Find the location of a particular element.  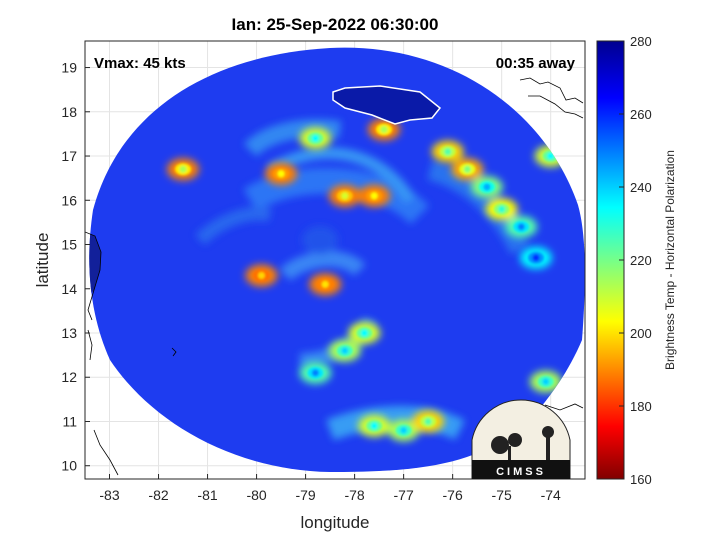

x-tick-label: -81 is located at coordinates (207, 495).